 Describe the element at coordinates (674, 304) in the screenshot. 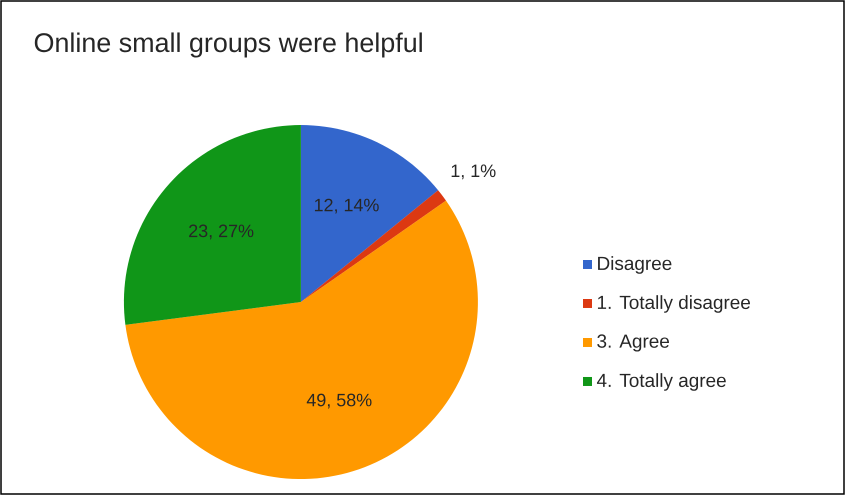

I see `legend-label: 1. Totally disagree` at that location.